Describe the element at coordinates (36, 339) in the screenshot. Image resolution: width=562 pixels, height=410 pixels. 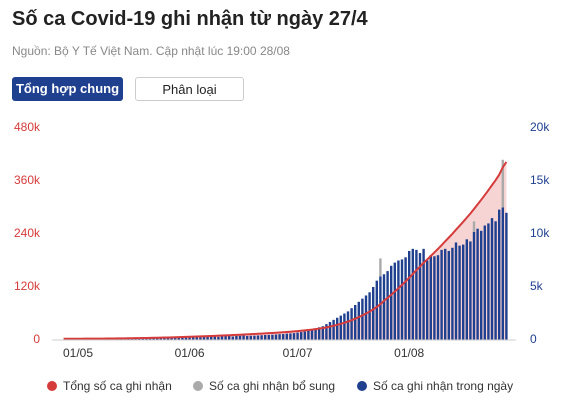
I see `y-tick-label: 0` at that location.